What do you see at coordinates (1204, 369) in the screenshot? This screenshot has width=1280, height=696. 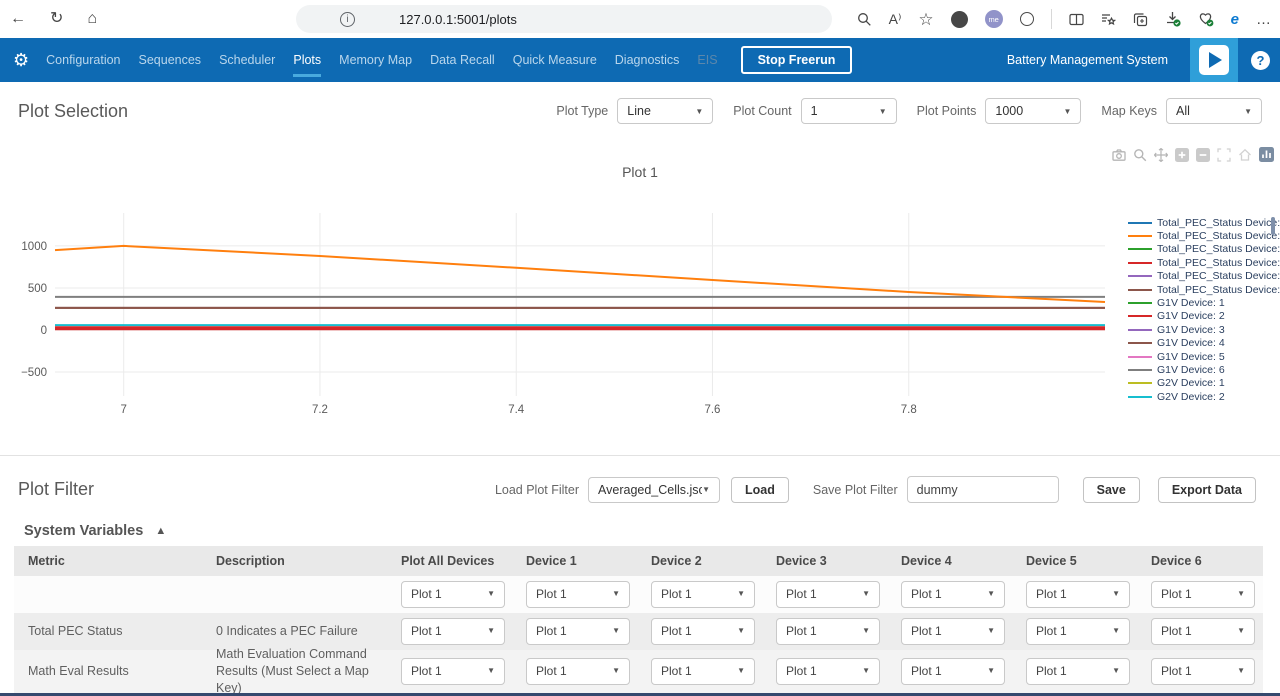 I see `legend-item: G1V Device: 6` at bounding box center [1204, 369].